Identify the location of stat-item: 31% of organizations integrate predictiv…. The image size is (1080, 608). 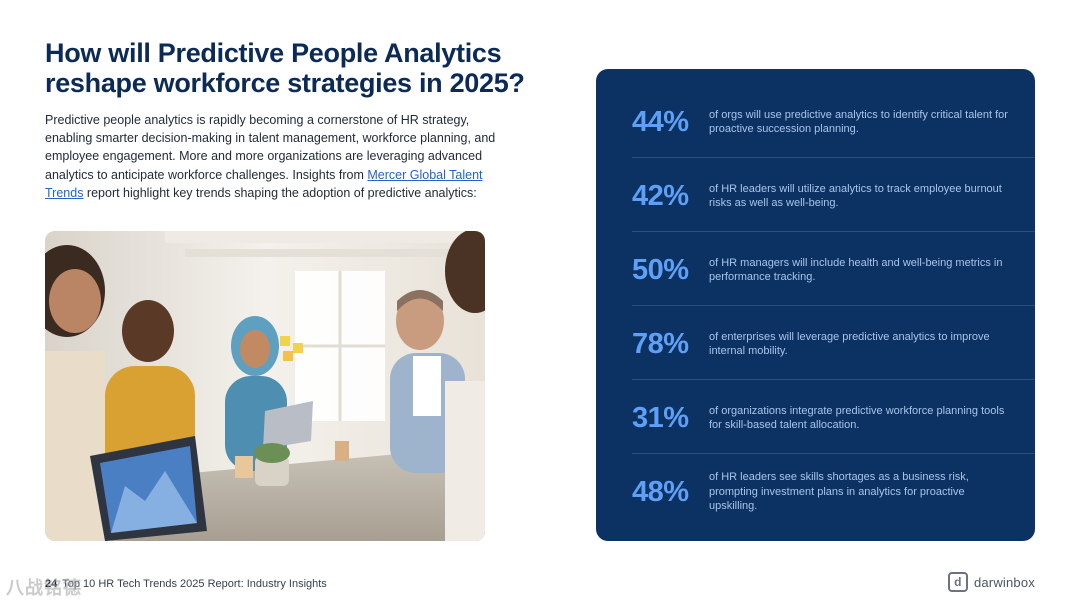
(833, 418).